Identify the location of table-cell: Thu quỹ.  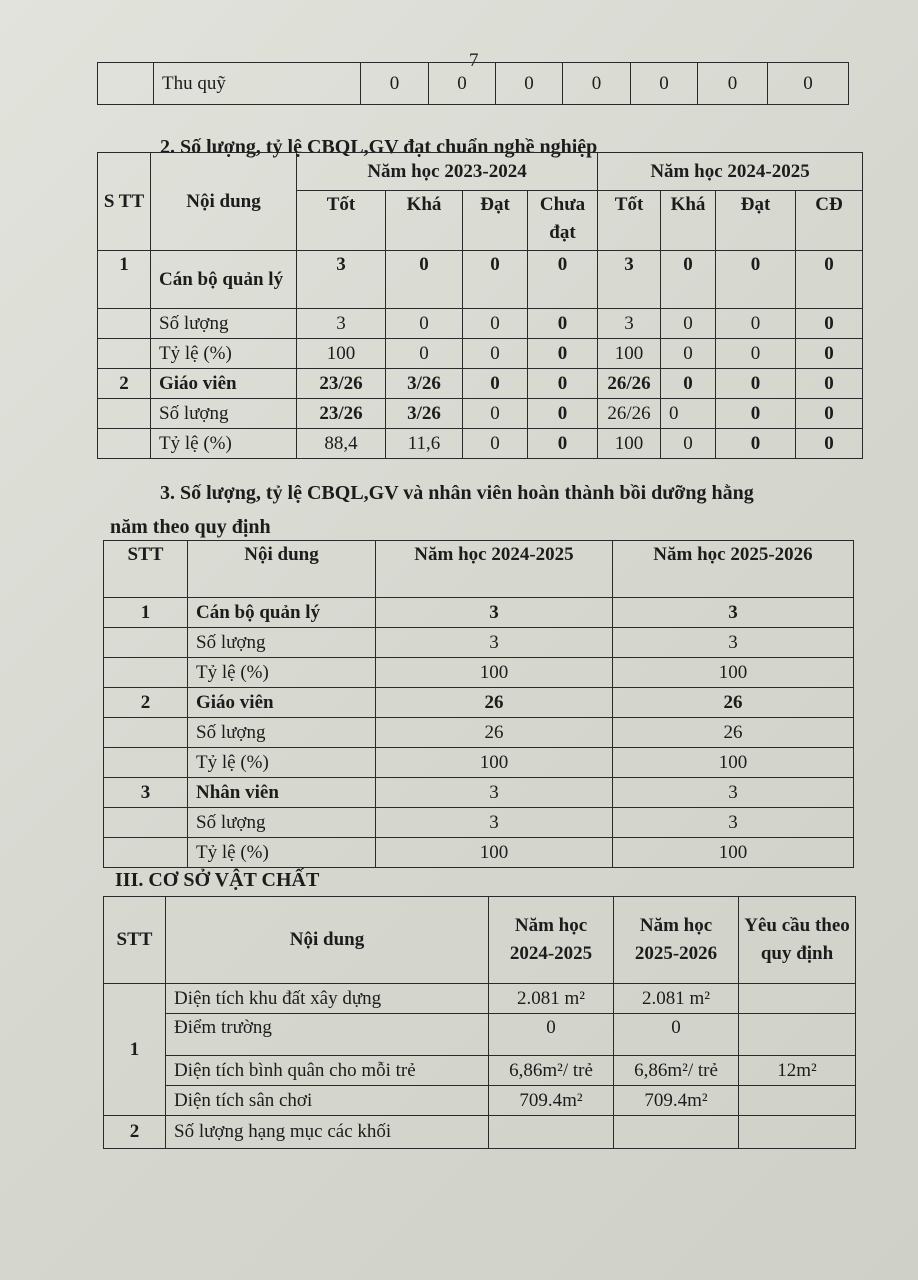
(257, 83).